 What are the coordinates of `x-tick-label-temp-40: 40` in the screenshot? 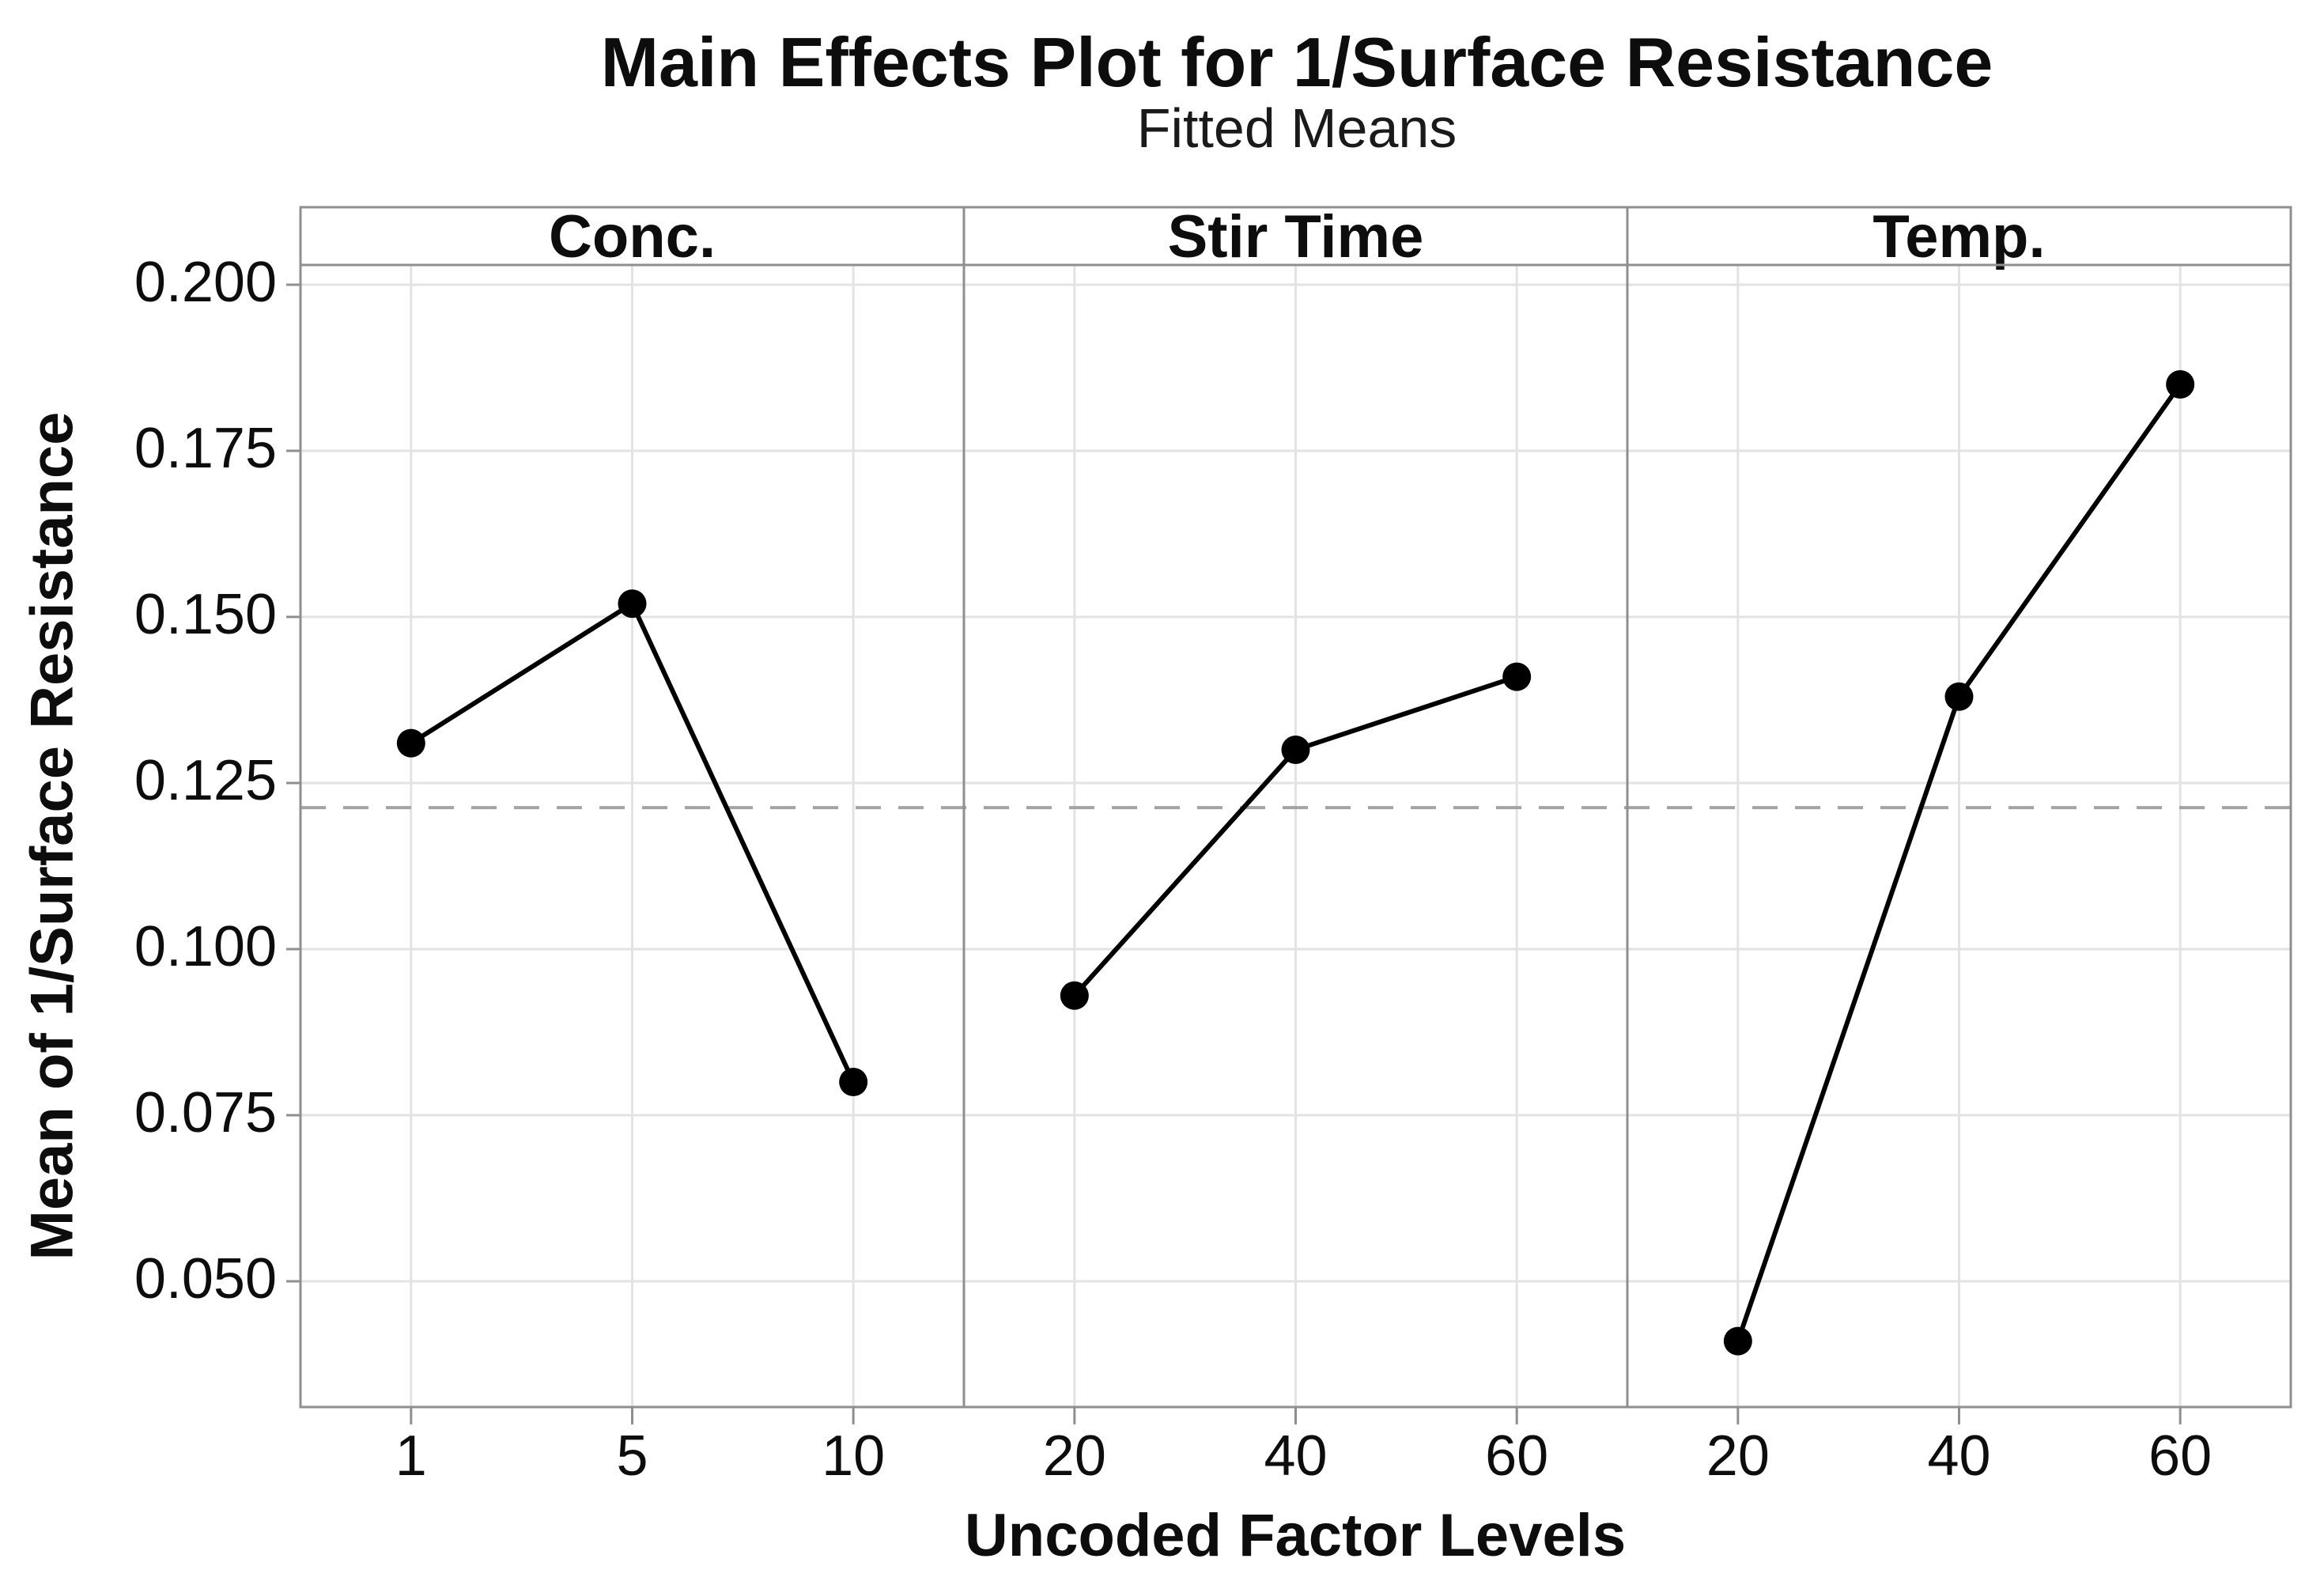 It's located at (1959, 1456).